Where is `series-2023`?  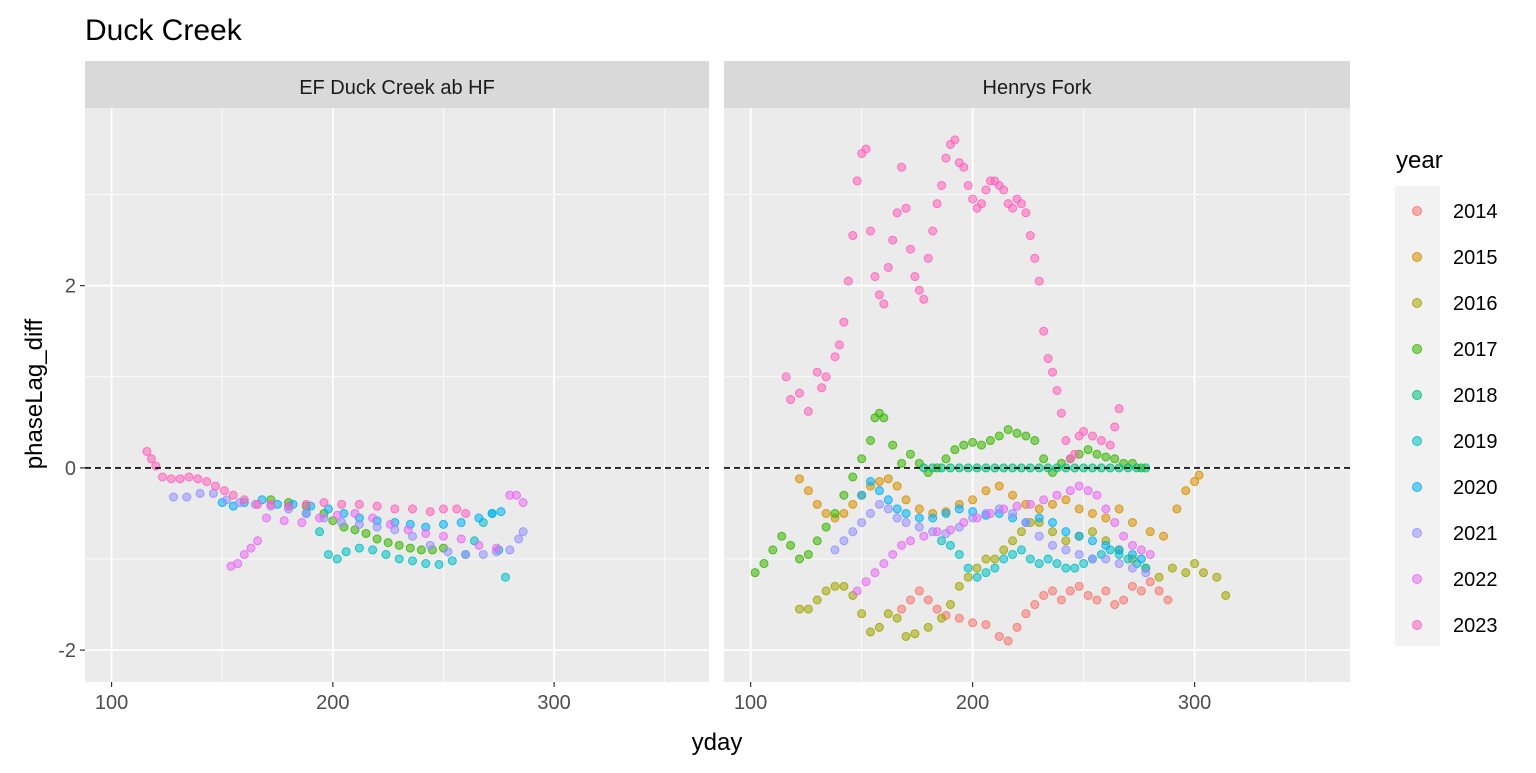 series-2023 is located at coordinates (306, 482).